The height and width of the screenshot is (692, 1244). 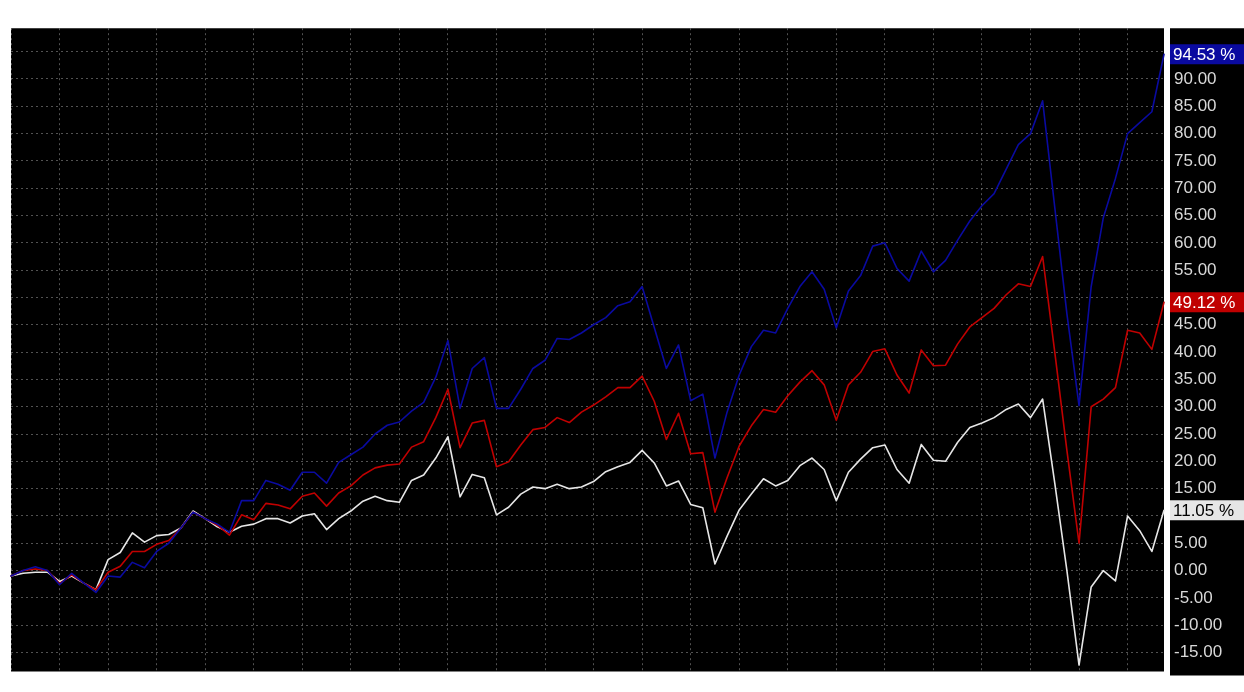 I want to click on y-tick-label: 5.00, so click(x=1191, y=542).